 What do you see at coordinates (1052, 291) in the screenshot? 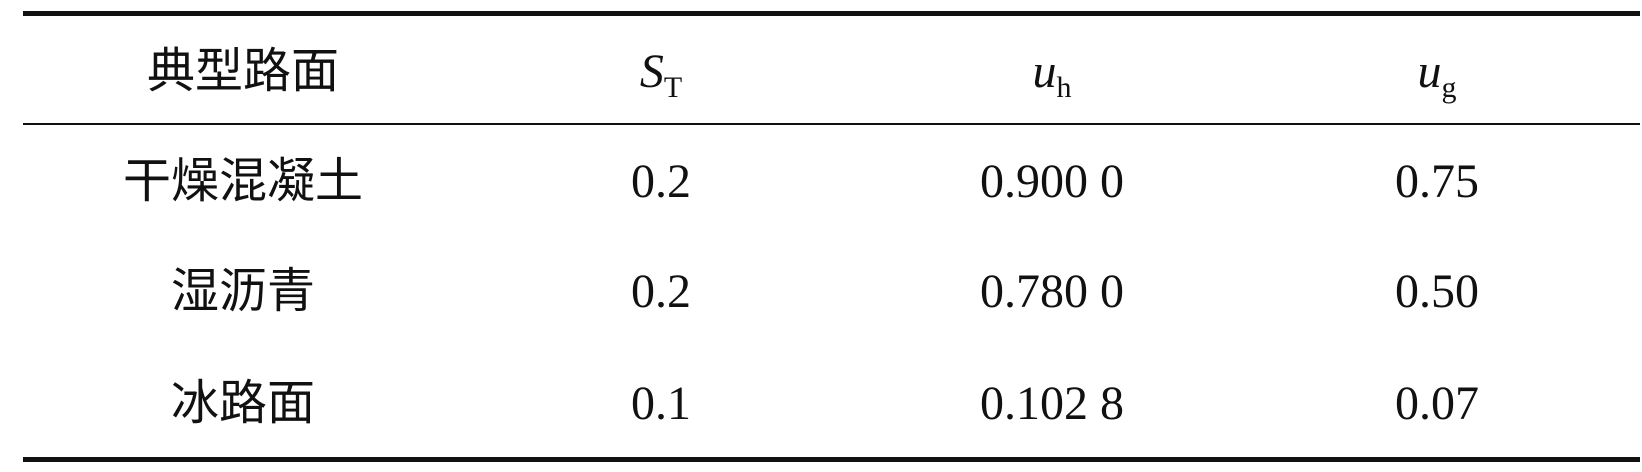
I see `table-cell: 0.780 0` at bounding box center [1052, 291].